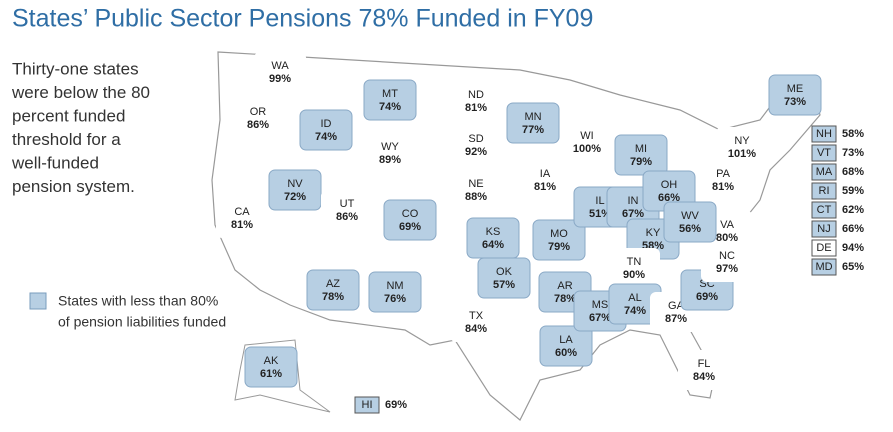 Image resolution: width=893 pixels, height=432 pixels. I want to click on state-abbr: IL, so click(599, 201).